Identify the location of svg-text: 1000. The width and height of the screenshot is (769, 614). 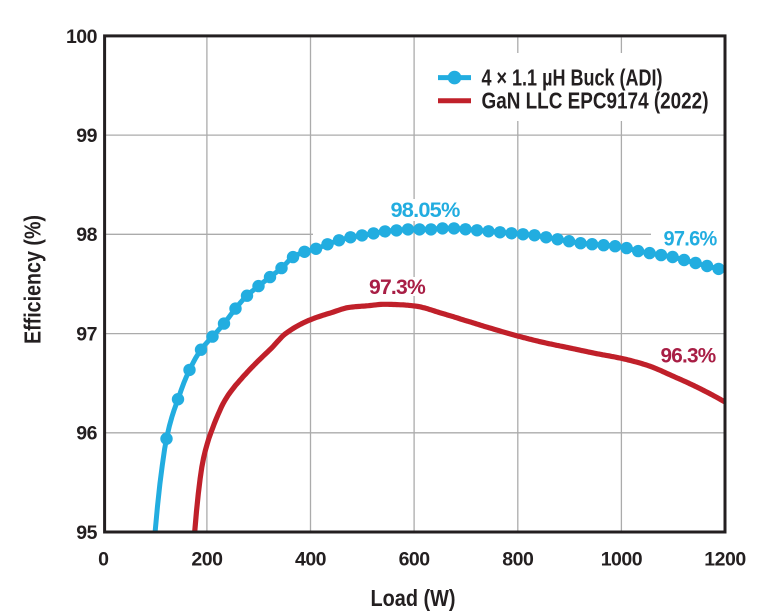
(622, 560).